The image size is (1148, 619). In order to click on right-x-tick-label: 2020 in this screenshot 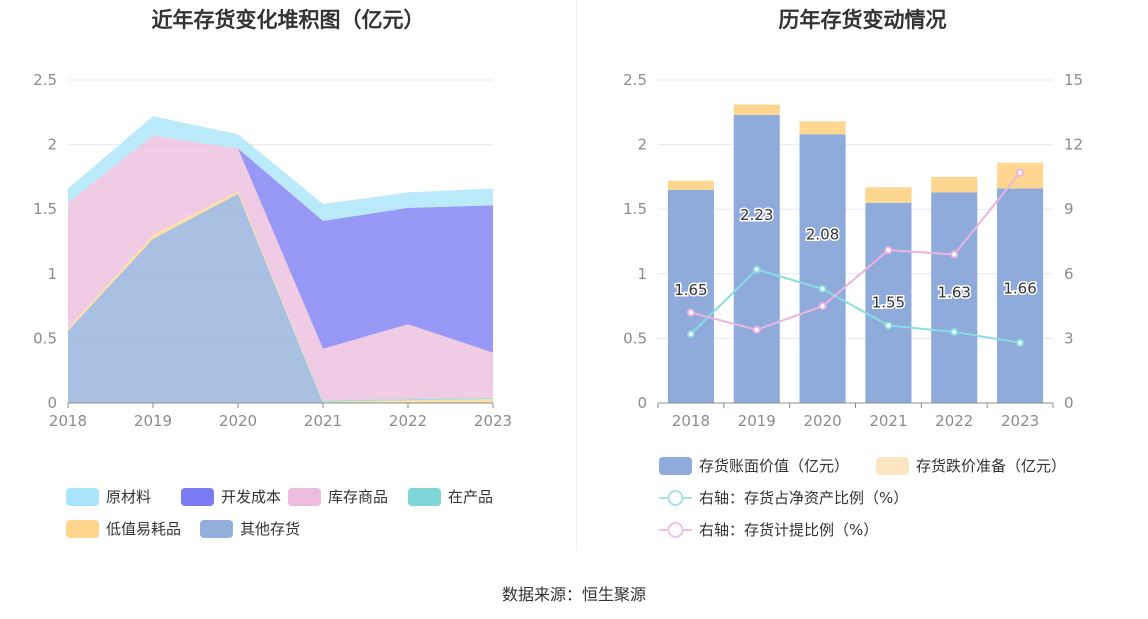, I will do `click(822, 421)`.